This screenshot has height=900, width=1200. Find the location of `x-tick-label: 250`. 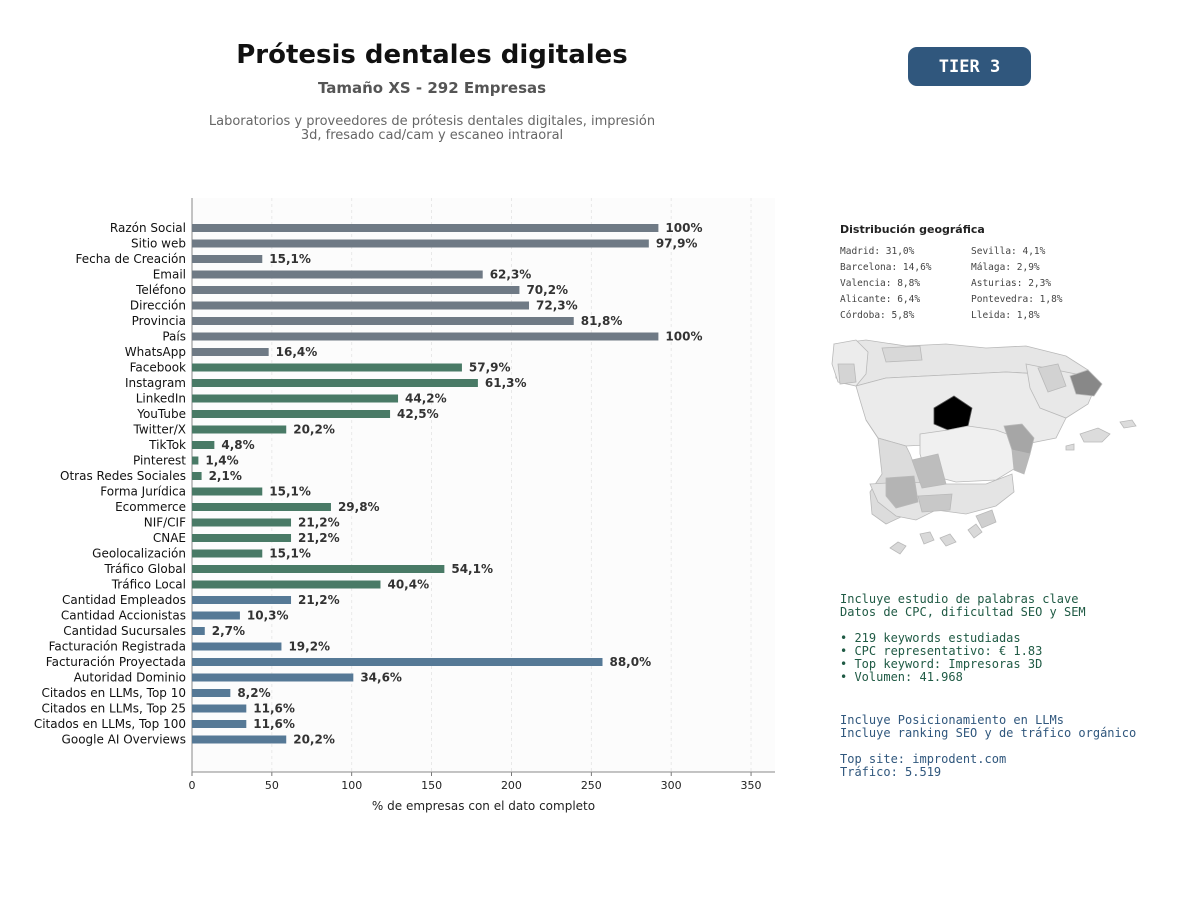

x-tick-label: 250 is located at coordinates (591, 785).